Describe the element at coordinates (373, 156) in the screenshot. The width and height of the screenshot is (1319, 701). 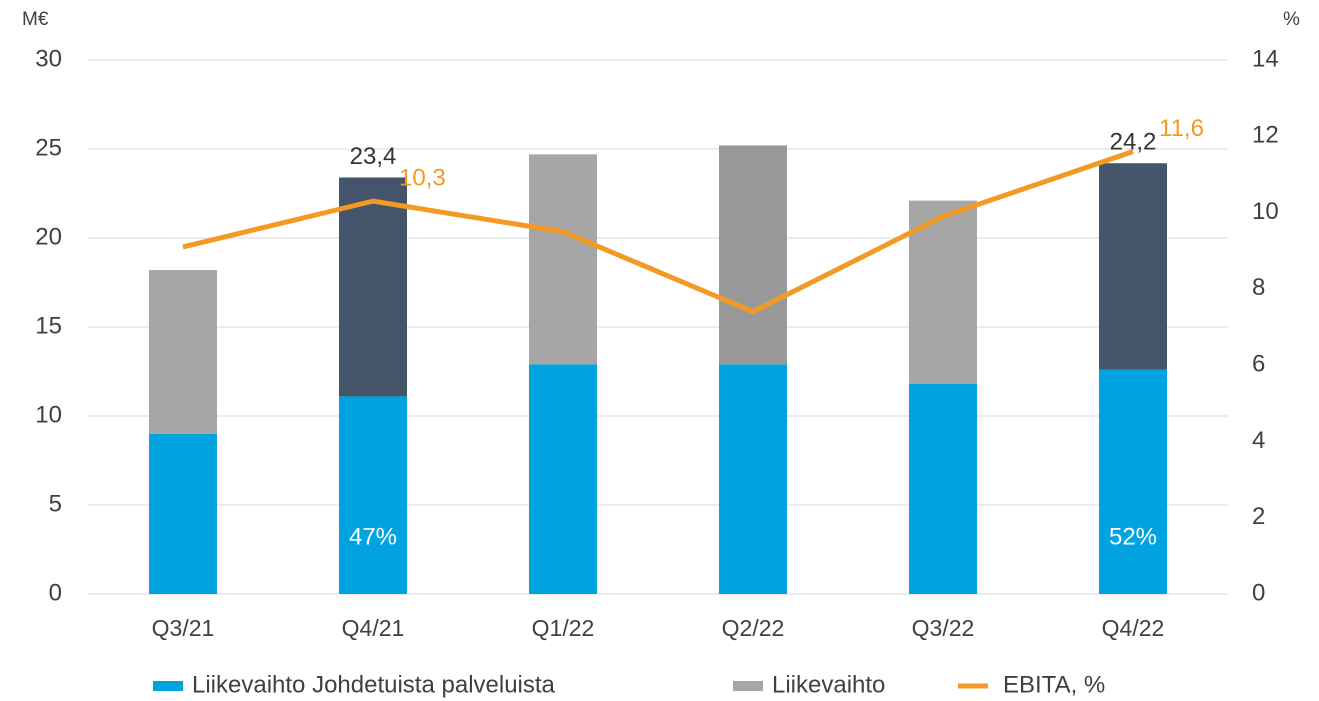
I see `total-label: 23,4` at that location.